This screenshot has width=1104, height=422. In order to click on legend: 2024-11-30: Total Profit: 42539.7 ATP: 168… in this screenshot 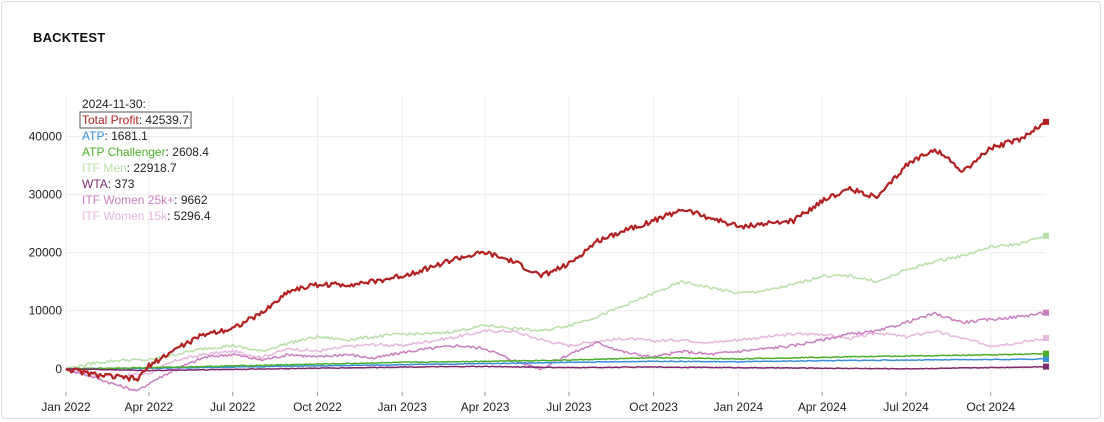, I will do `click(145, 160)`.